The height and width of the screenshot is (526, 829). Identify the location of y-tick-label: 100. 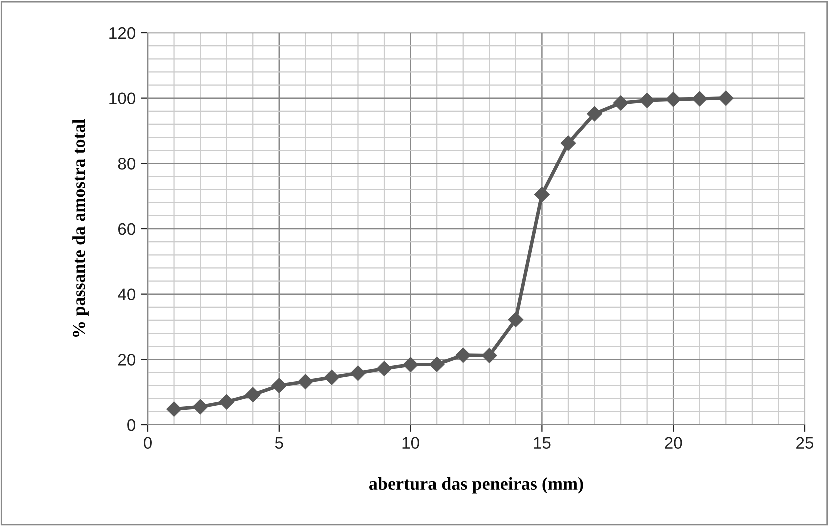
(123, 98).